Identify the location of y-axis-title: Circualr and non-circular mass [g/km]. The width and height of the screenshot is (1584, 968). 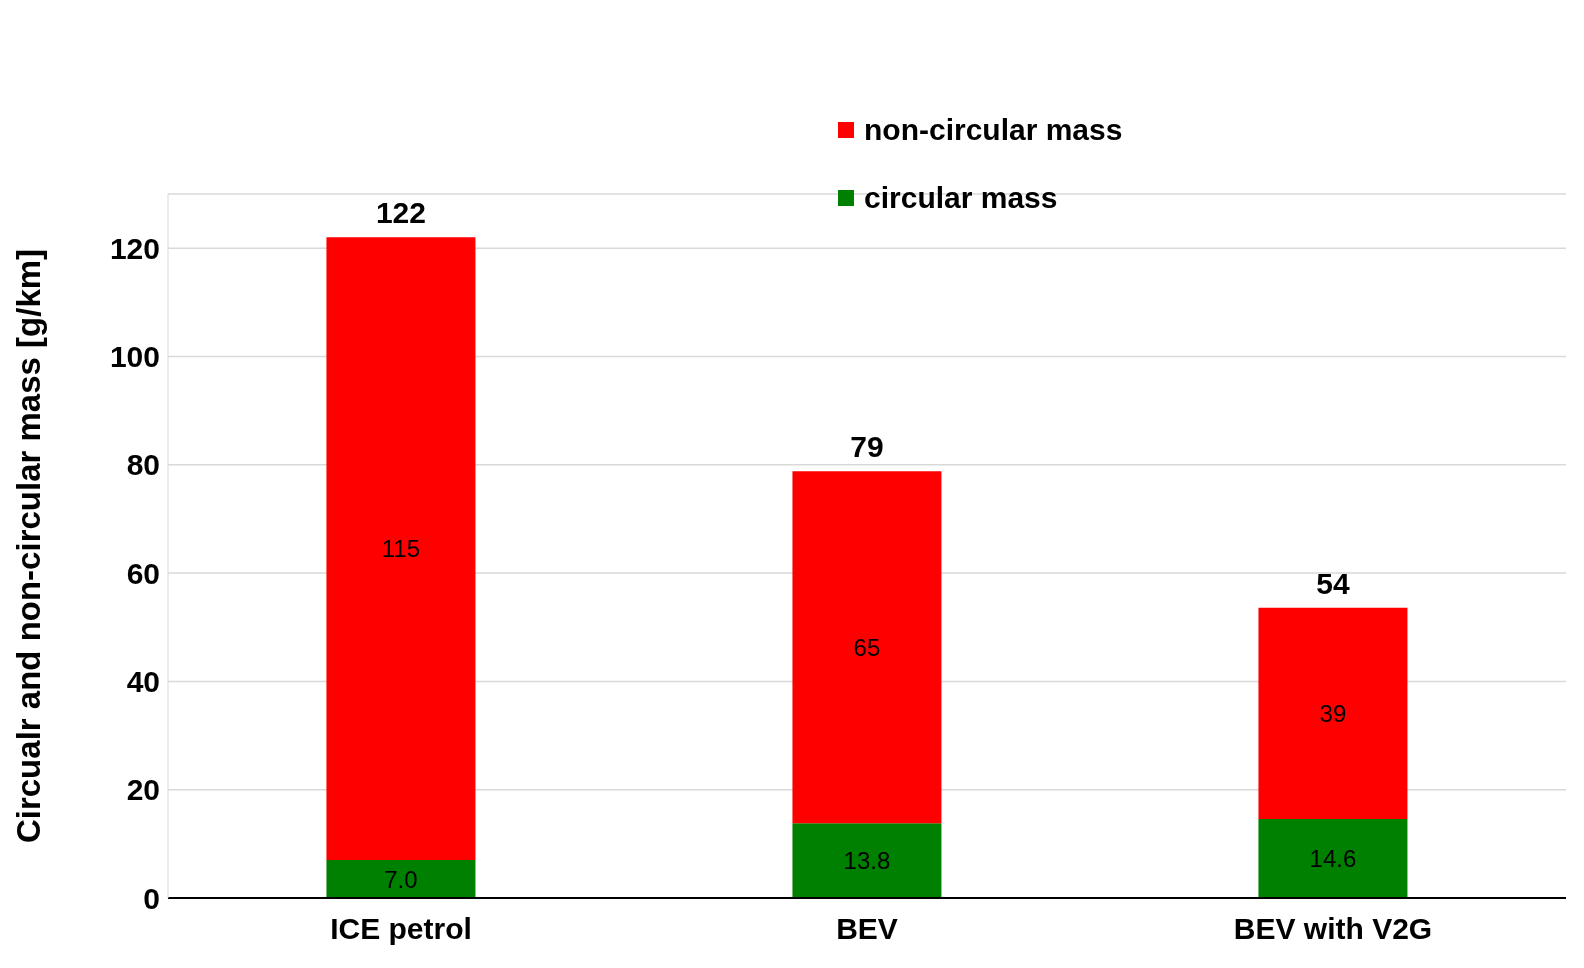
(28, 546).